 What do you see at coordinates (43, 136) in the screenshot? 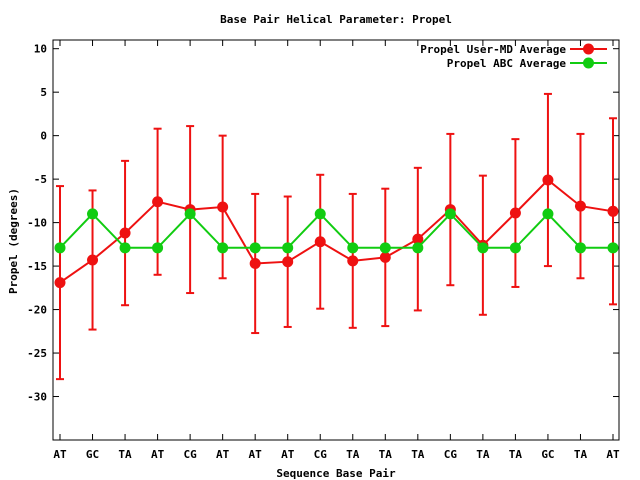
I see `y-tick-label: 0` at bounding box center [43, 136].